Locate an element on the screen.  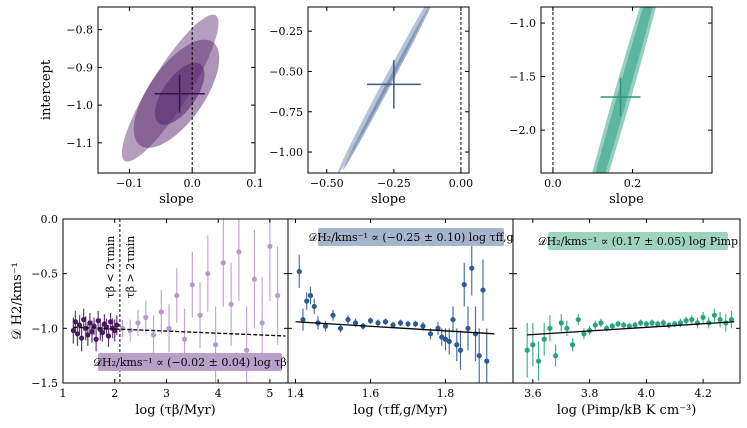
y-axis-label: 𝒟 H2/kms⁻¹ is located at coordinates (17, 300).